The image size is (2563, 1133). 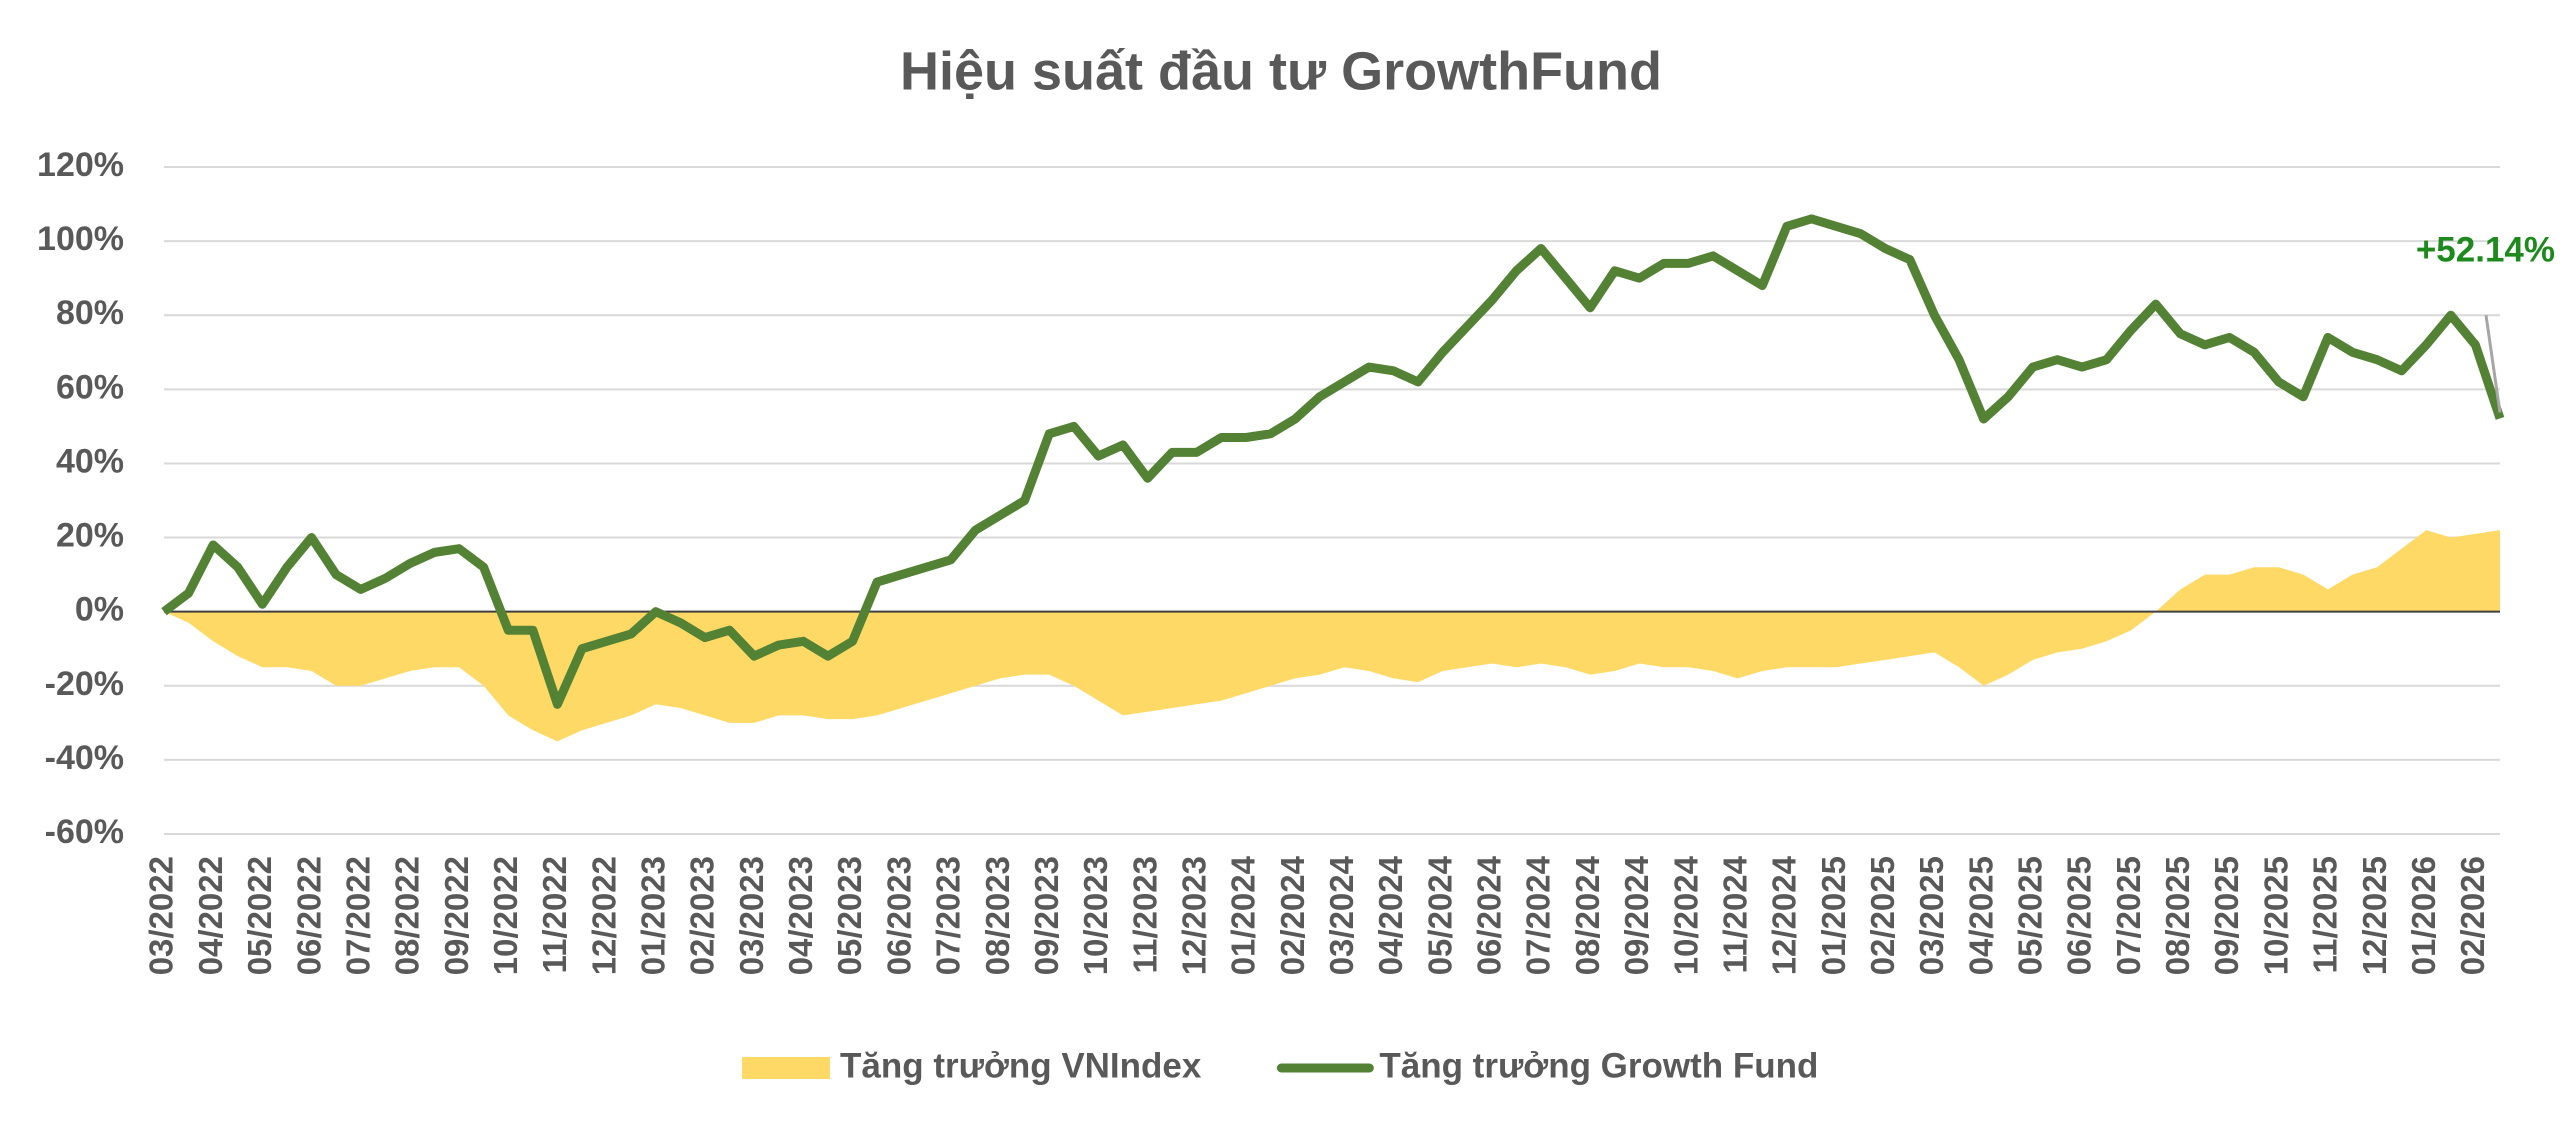 I want to click on y-tick-label: 100%, so click(x=80, y=239).